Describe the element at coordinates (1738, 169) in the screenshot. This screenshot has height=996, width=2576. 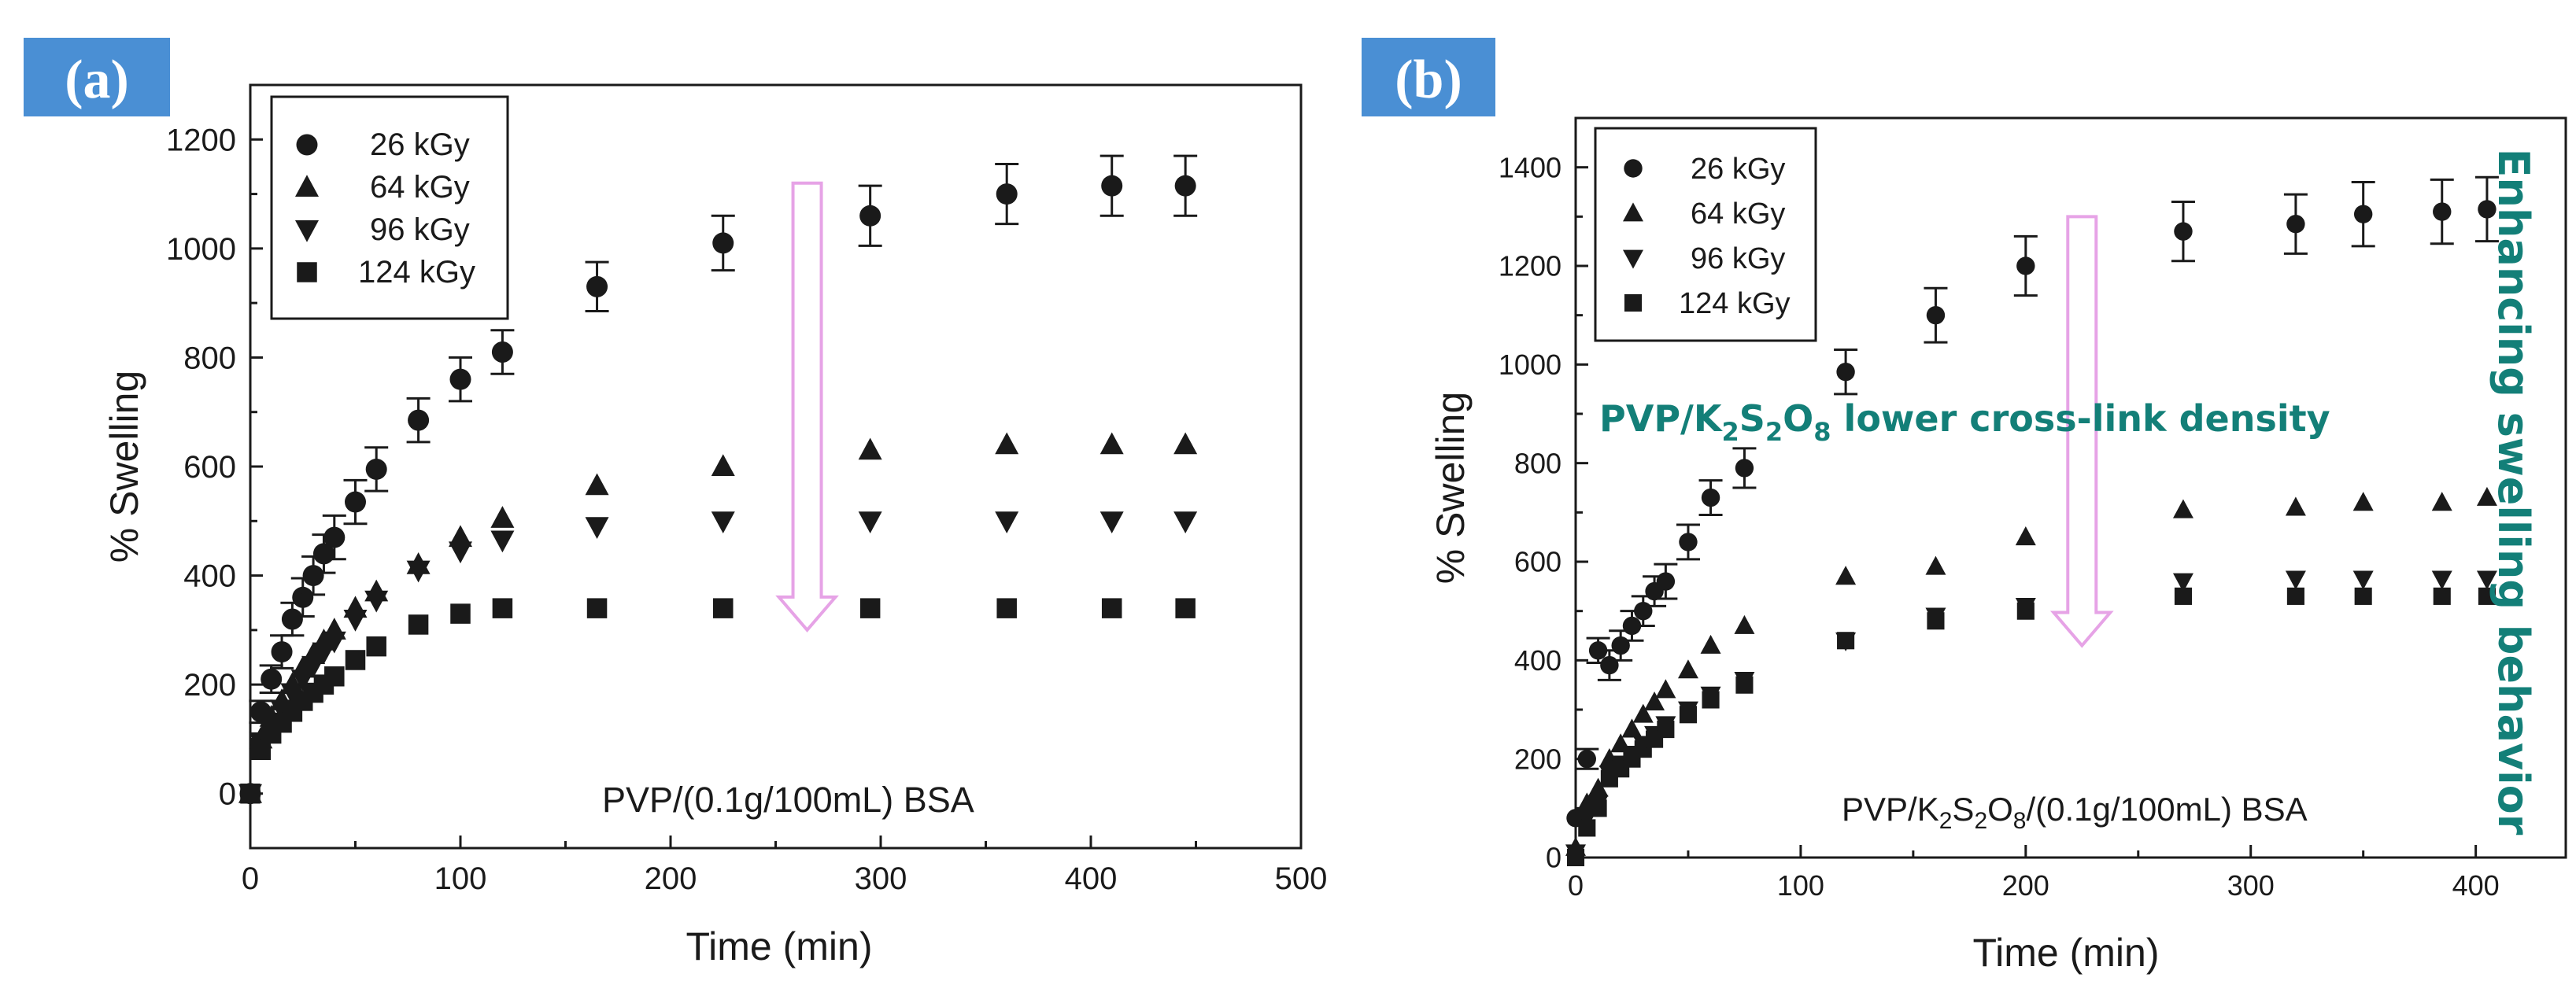
I see `panel-b-legend-label-26: 26 kGy` at that location.